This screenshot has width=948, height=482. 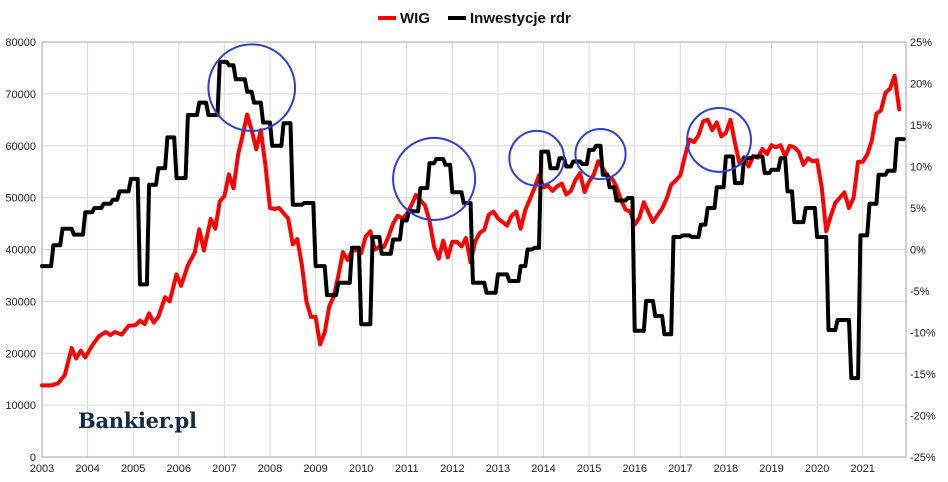 I want to click on x-tick-label: 2015, so click(x=589, y=469).